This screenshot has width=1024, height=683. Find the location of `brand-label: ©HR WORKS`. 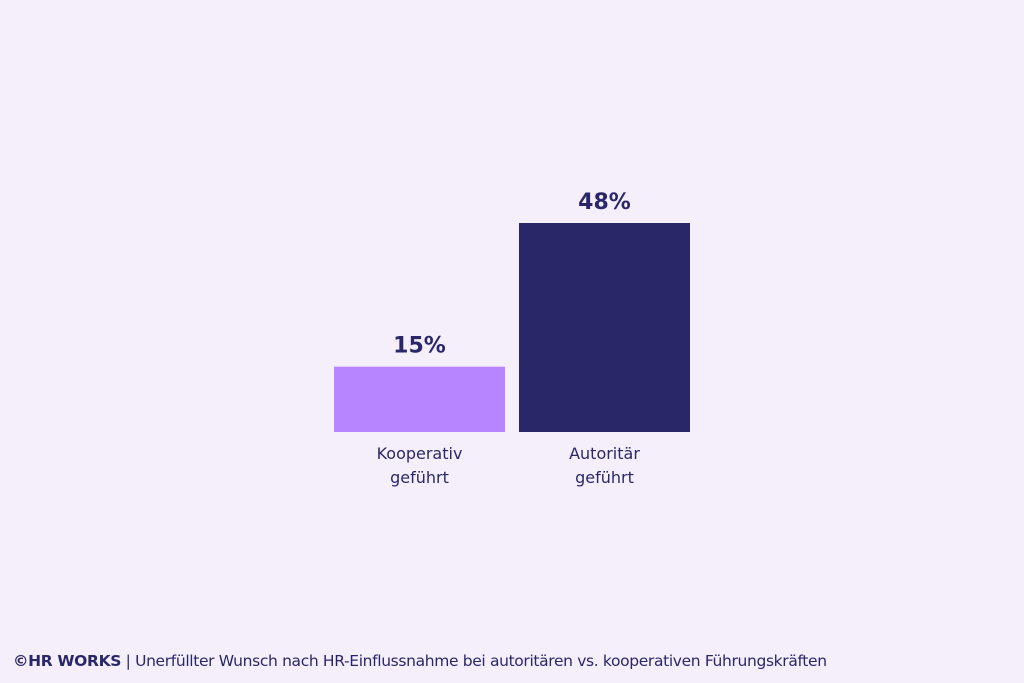

brand-label: ©HR WORKS is located at coordinates (67, 661).